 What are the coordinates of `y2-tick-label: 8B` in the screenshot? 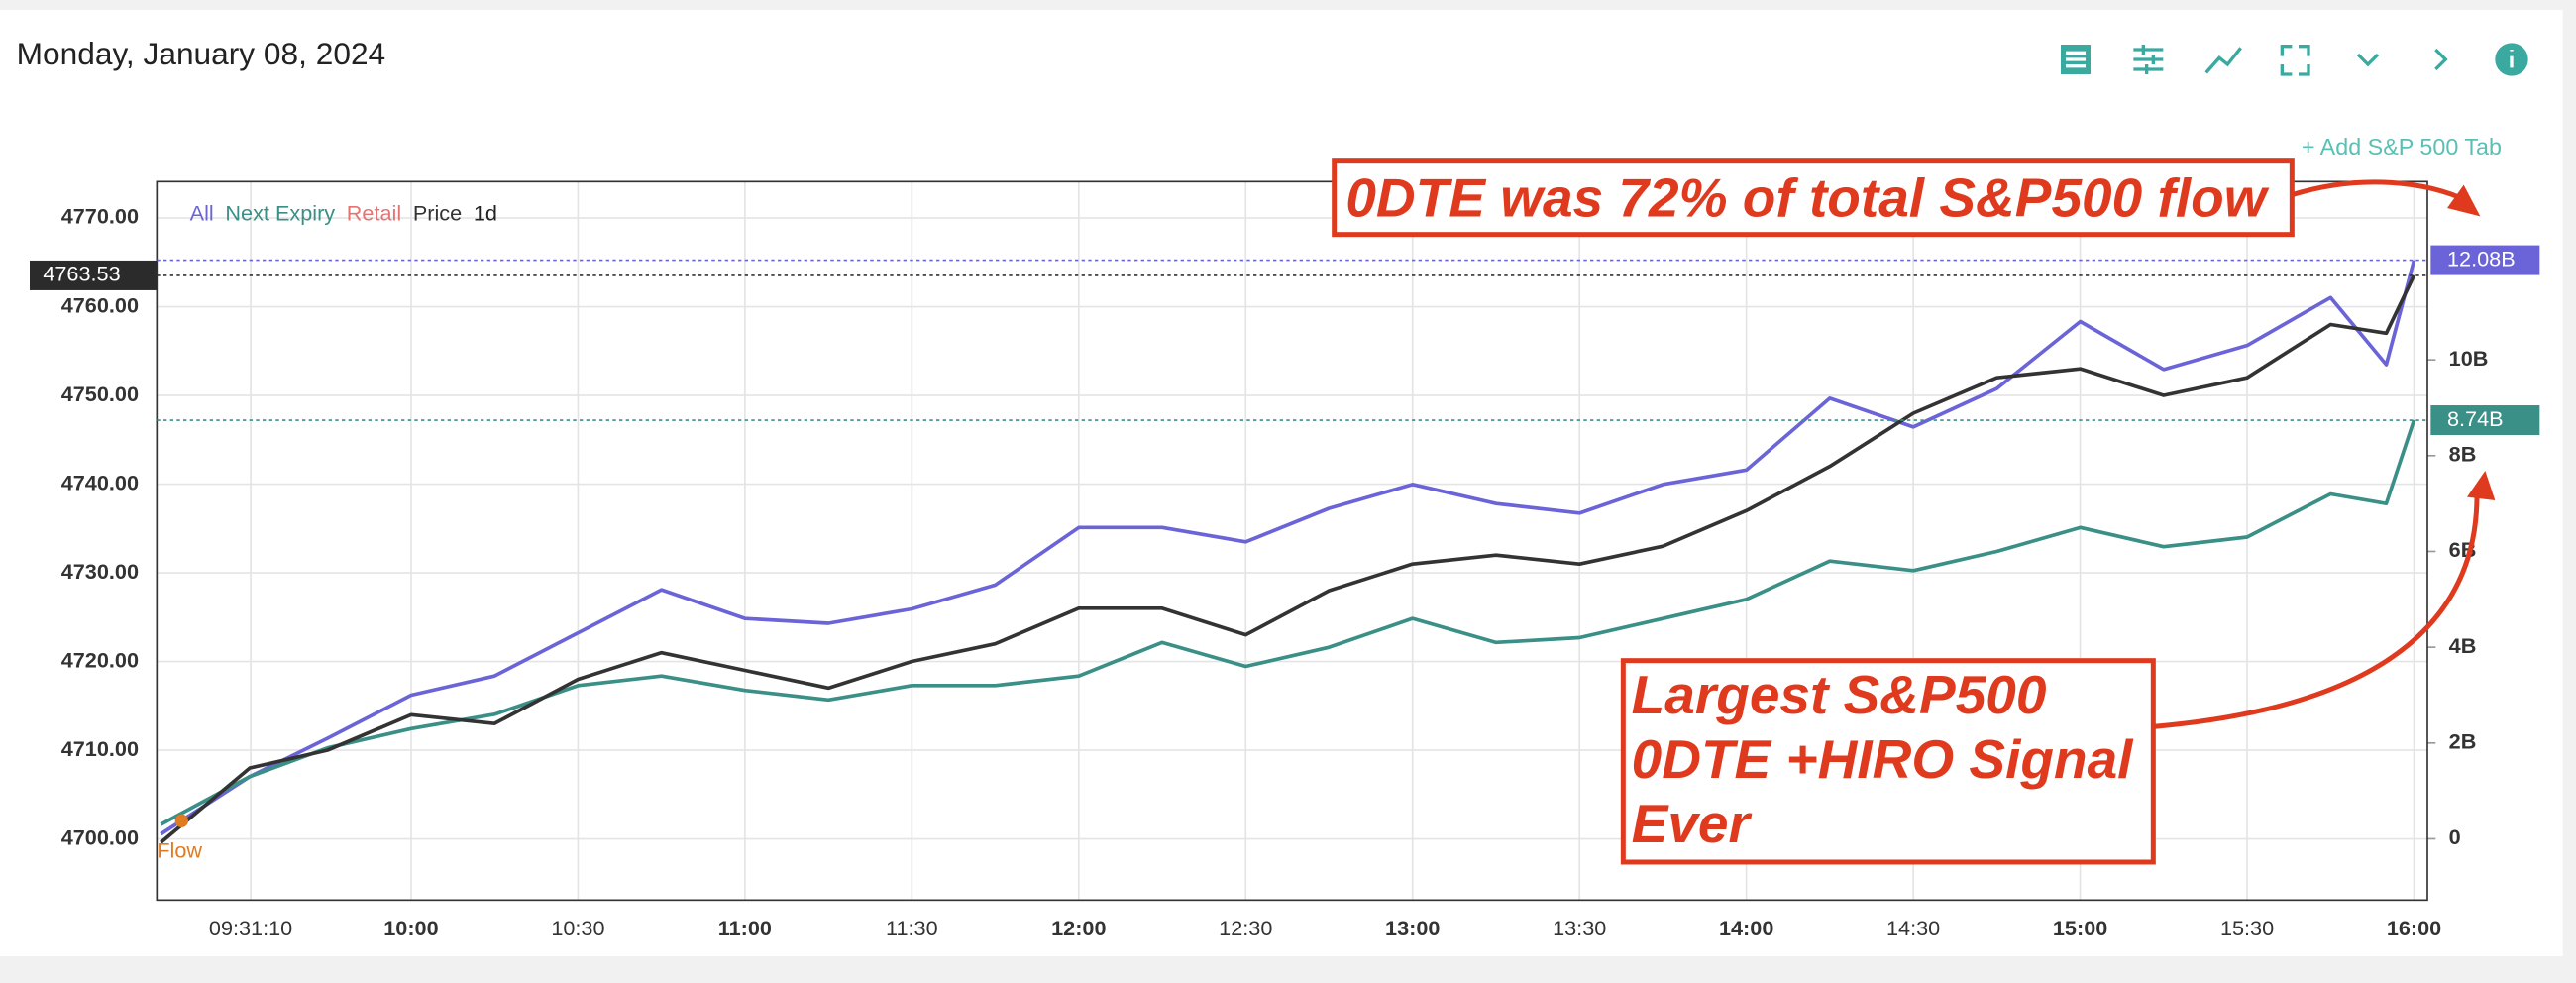 It's located at (2463, 454).